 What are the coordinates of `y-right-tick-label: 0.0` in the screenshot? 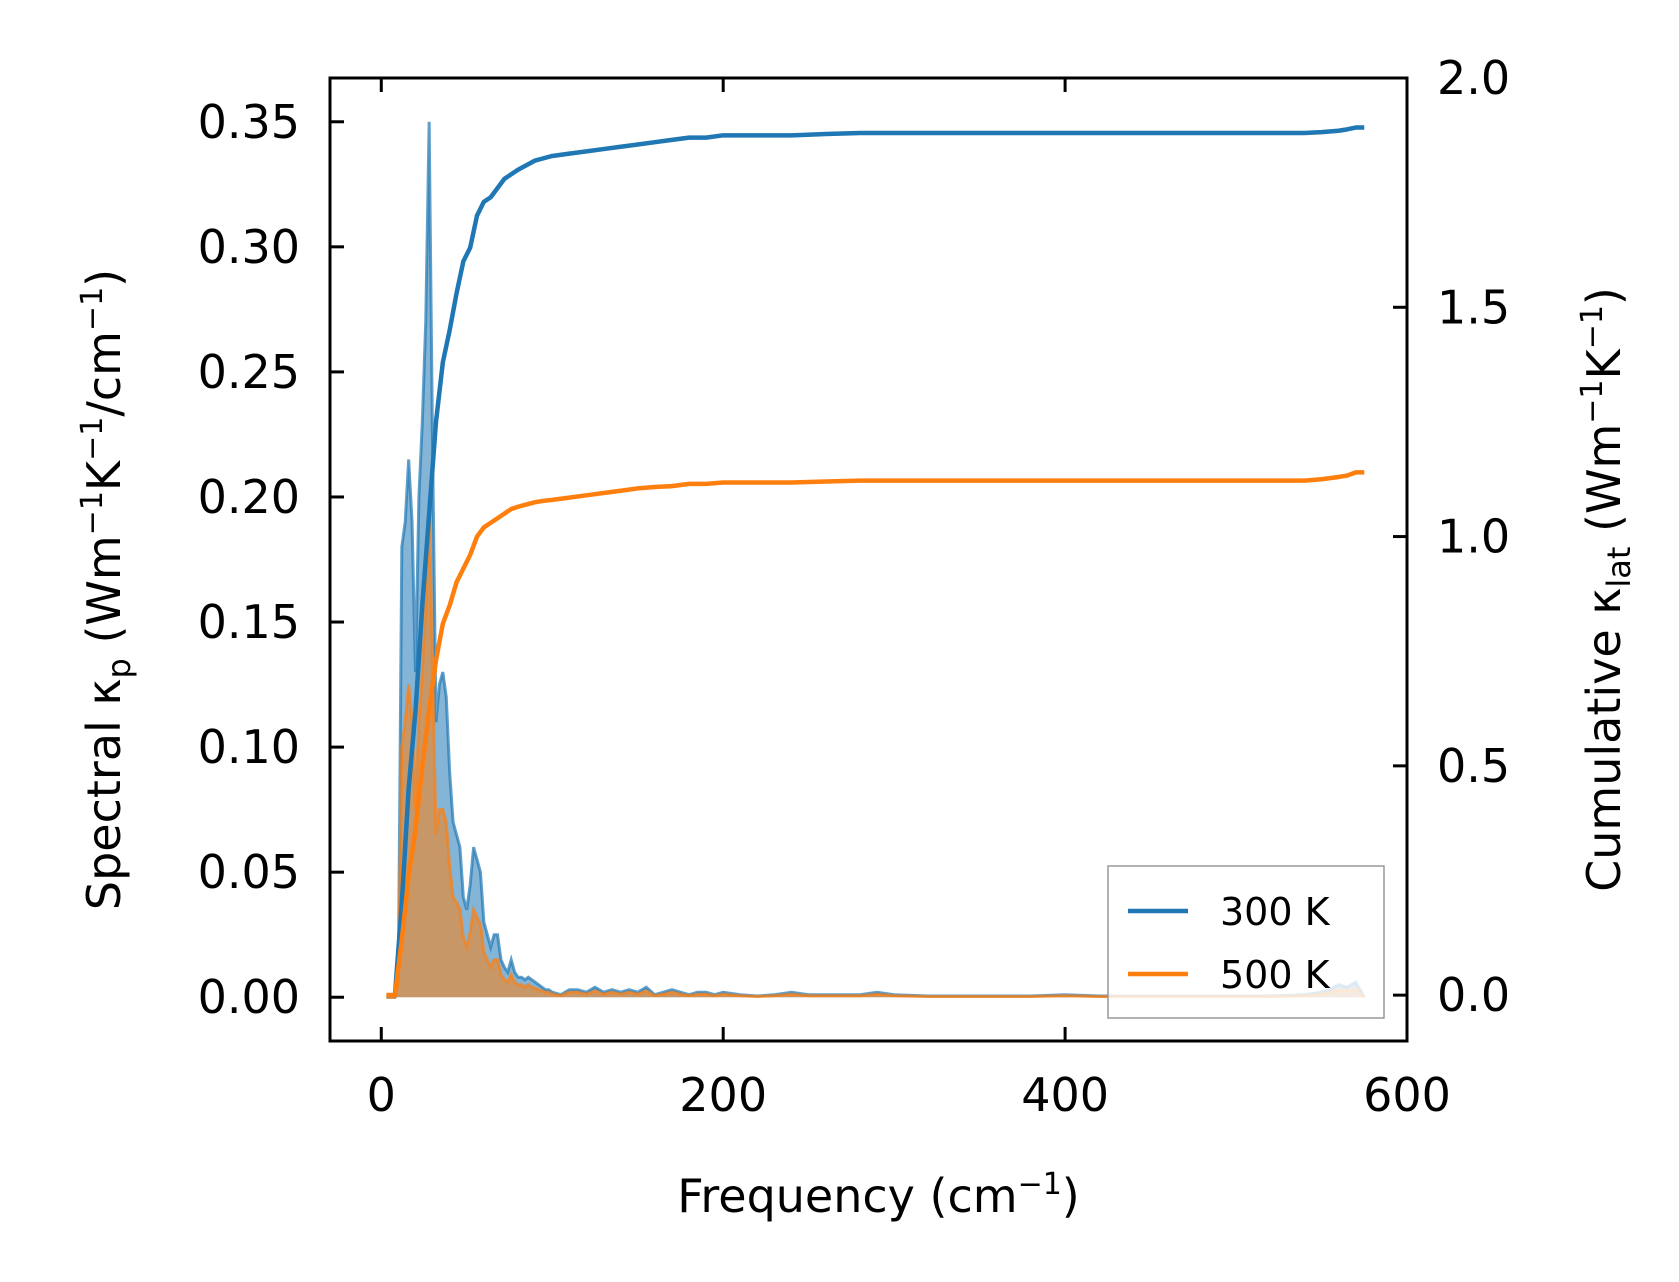 It's located at (1473, 995).